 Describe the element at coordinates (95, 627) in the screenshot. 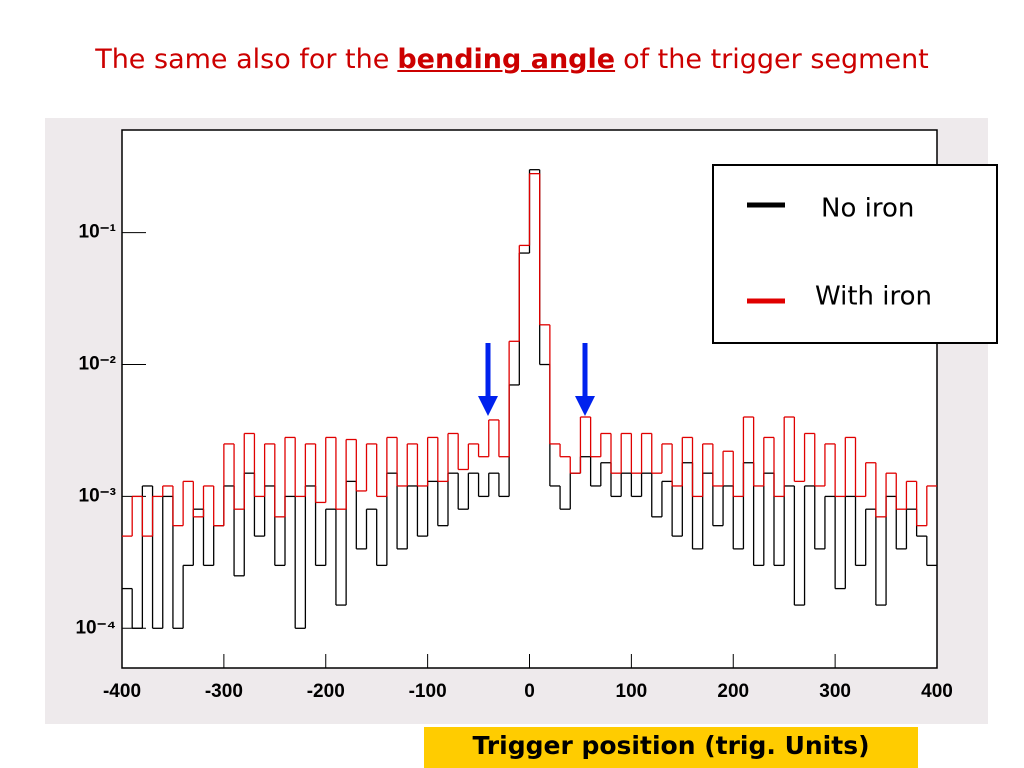

I see `y-tick-label: 10⁻⁴` at that location.